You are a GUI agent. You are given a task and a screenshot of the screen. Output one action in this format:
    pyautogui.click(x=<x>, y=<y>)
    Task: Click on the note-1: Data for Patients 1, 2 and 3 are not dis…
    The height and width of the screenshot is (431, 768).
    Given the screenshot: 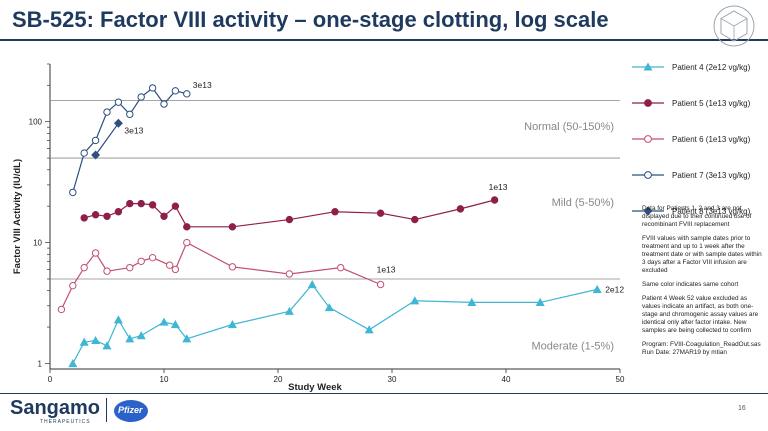 What is the action you would take?
    pyautogui.click(x=697, y=216)
    